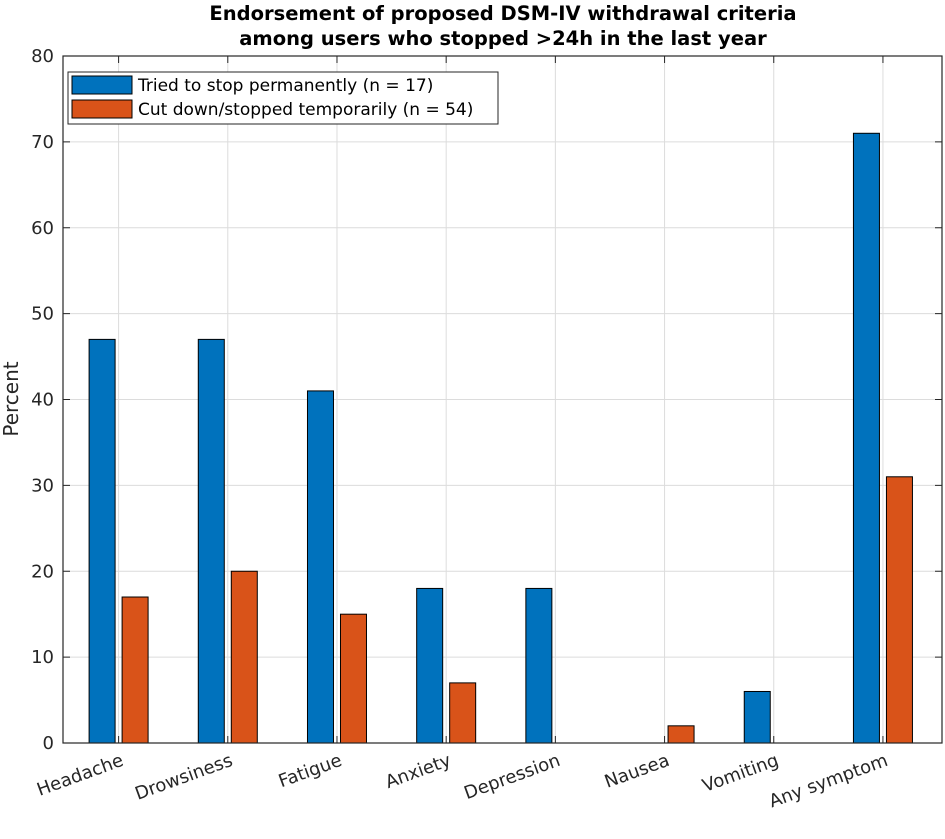  Describe the element at coordinates (42, 228) in the screenshot. I see `y-tick-label: 60` at that location.